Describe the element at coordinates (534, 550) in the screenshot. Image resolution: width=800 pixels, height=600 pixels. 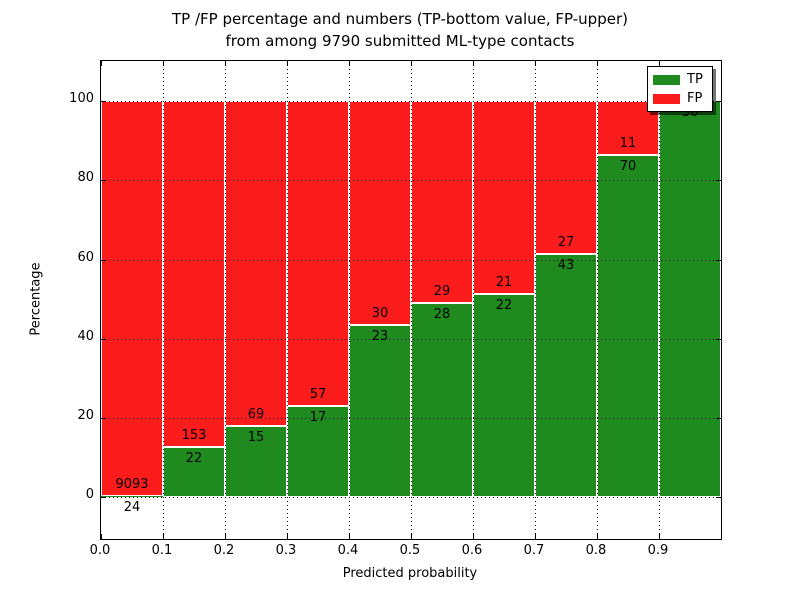
I see `x-tick-label: 0.7` at that location.